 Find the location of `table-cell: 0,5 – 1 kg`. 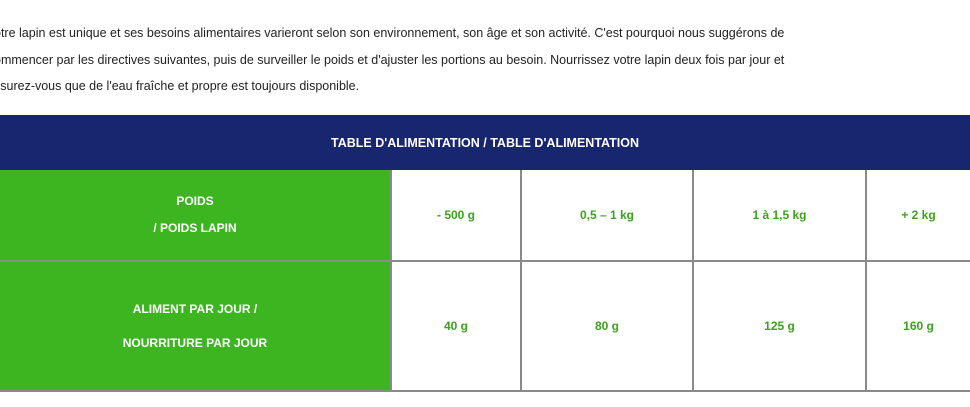

table-cell: 0,5 – 1 kg is located at coordinates (606, 215).